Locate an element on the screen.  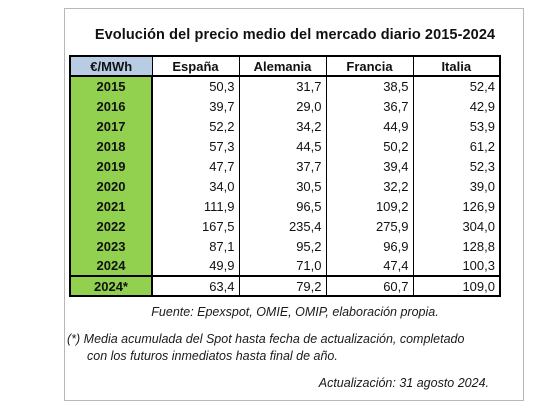
value-cell: 50,2 is located at coordinates (369, 146).